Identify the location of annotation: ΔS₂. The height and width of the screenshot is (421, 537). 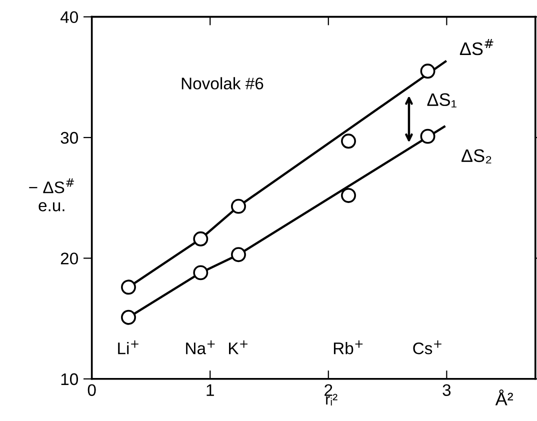
(477, 156).